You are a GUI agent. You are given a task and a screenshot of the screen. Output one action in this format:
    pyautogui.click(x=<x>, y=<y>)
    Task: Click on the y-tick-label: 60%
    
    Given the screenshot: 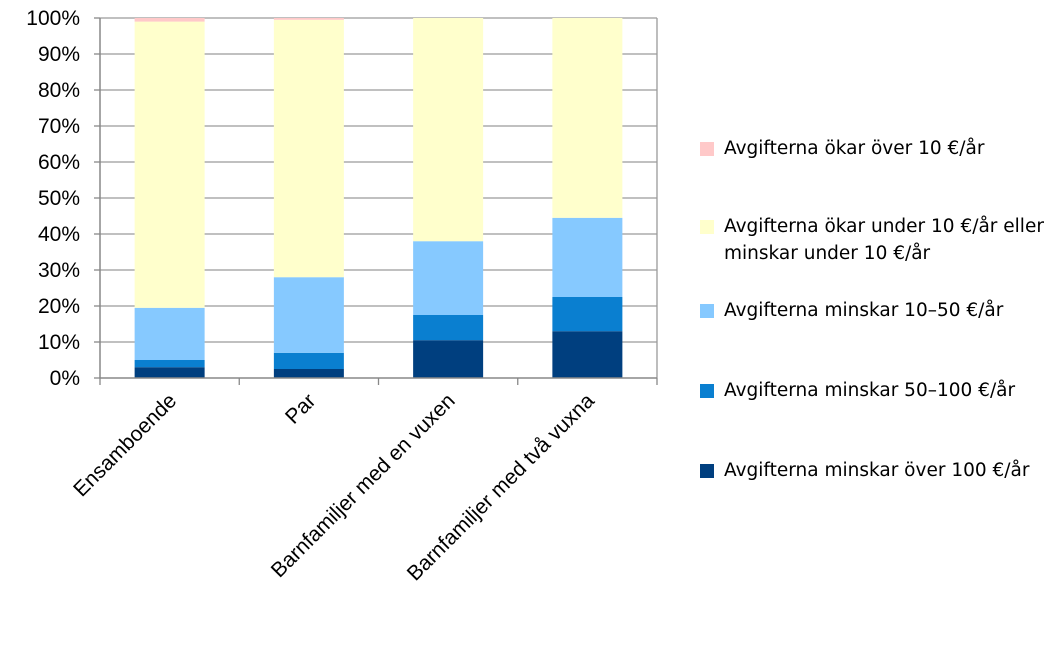 What is the action you would take?
    pyautogui.click(x=59, y=162)
    